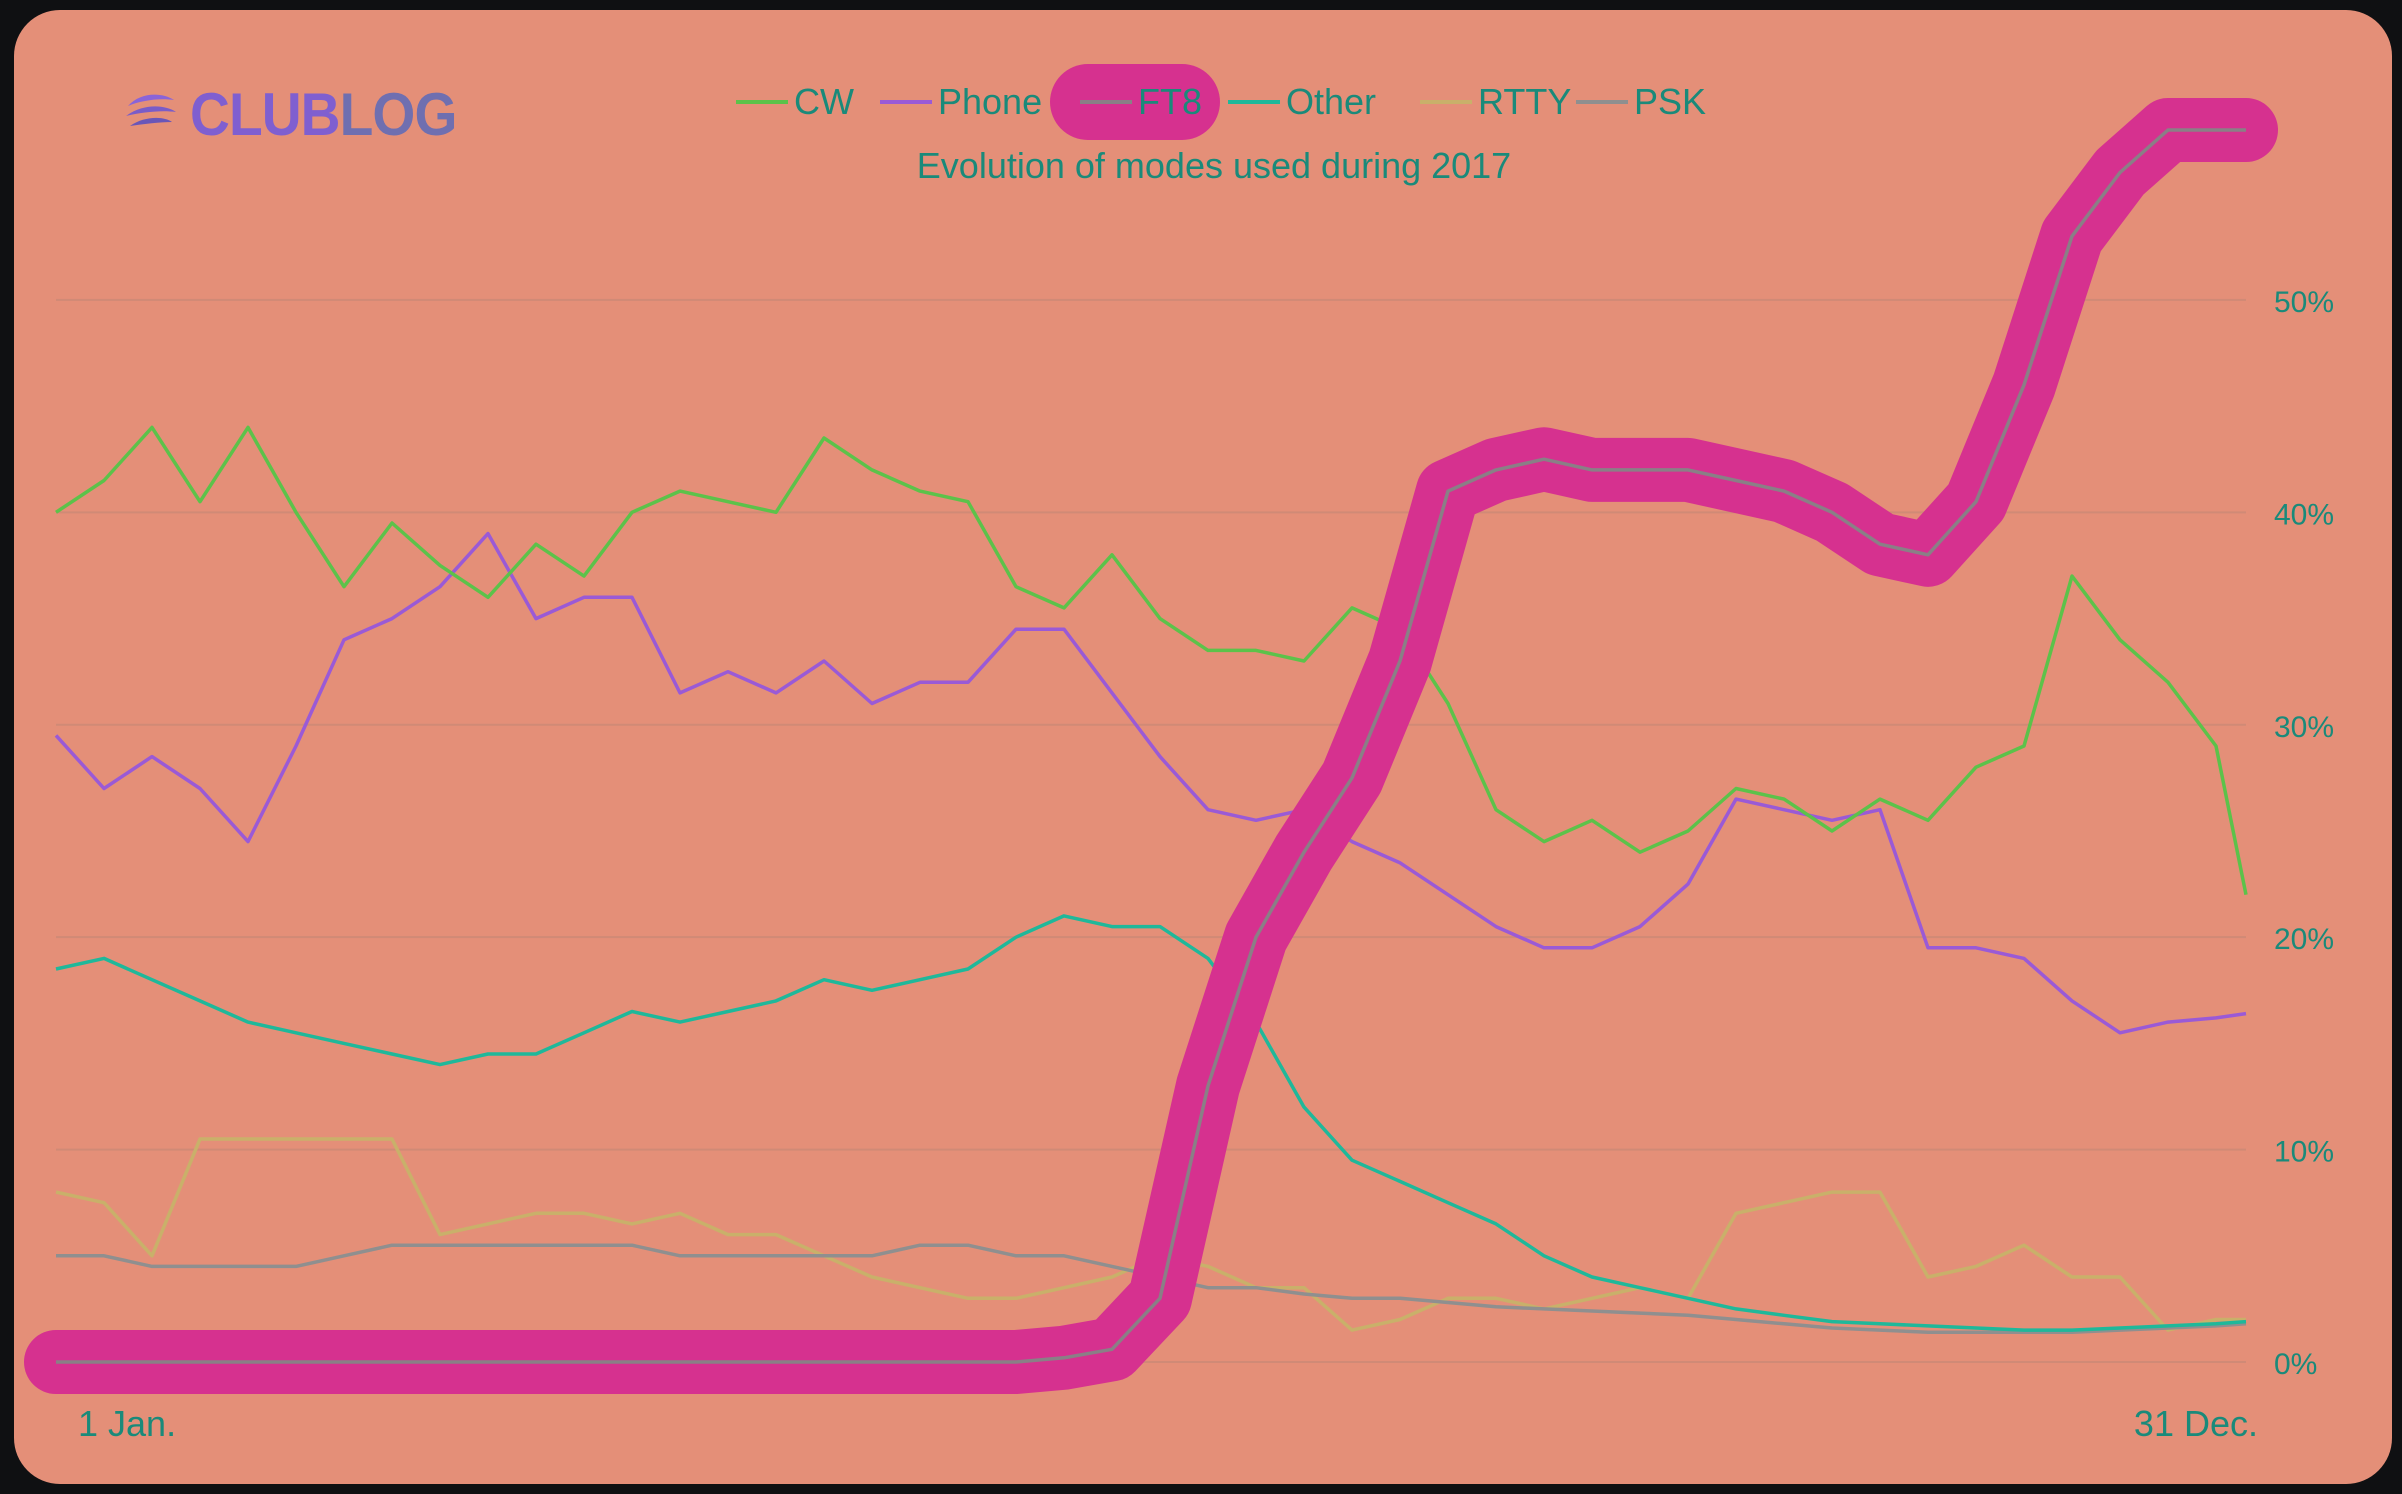  What do you see at coordinates (1170, 101) in the screenshot?
I see `legend-label-ft8: FT8` at bounding box center [1170, 101].